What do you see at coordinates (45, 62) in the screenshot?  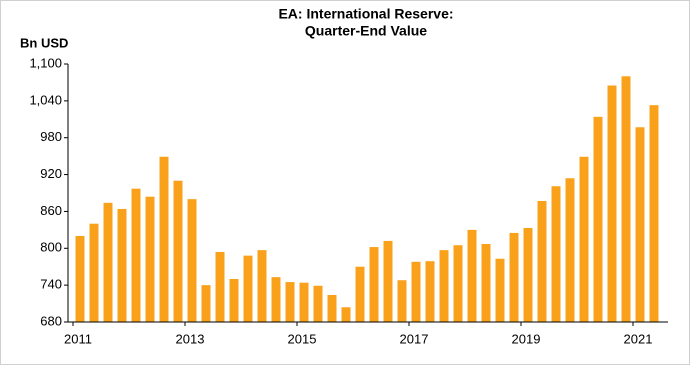 I see `y-tick-label: 1,100` at bounding box center [45, 62].